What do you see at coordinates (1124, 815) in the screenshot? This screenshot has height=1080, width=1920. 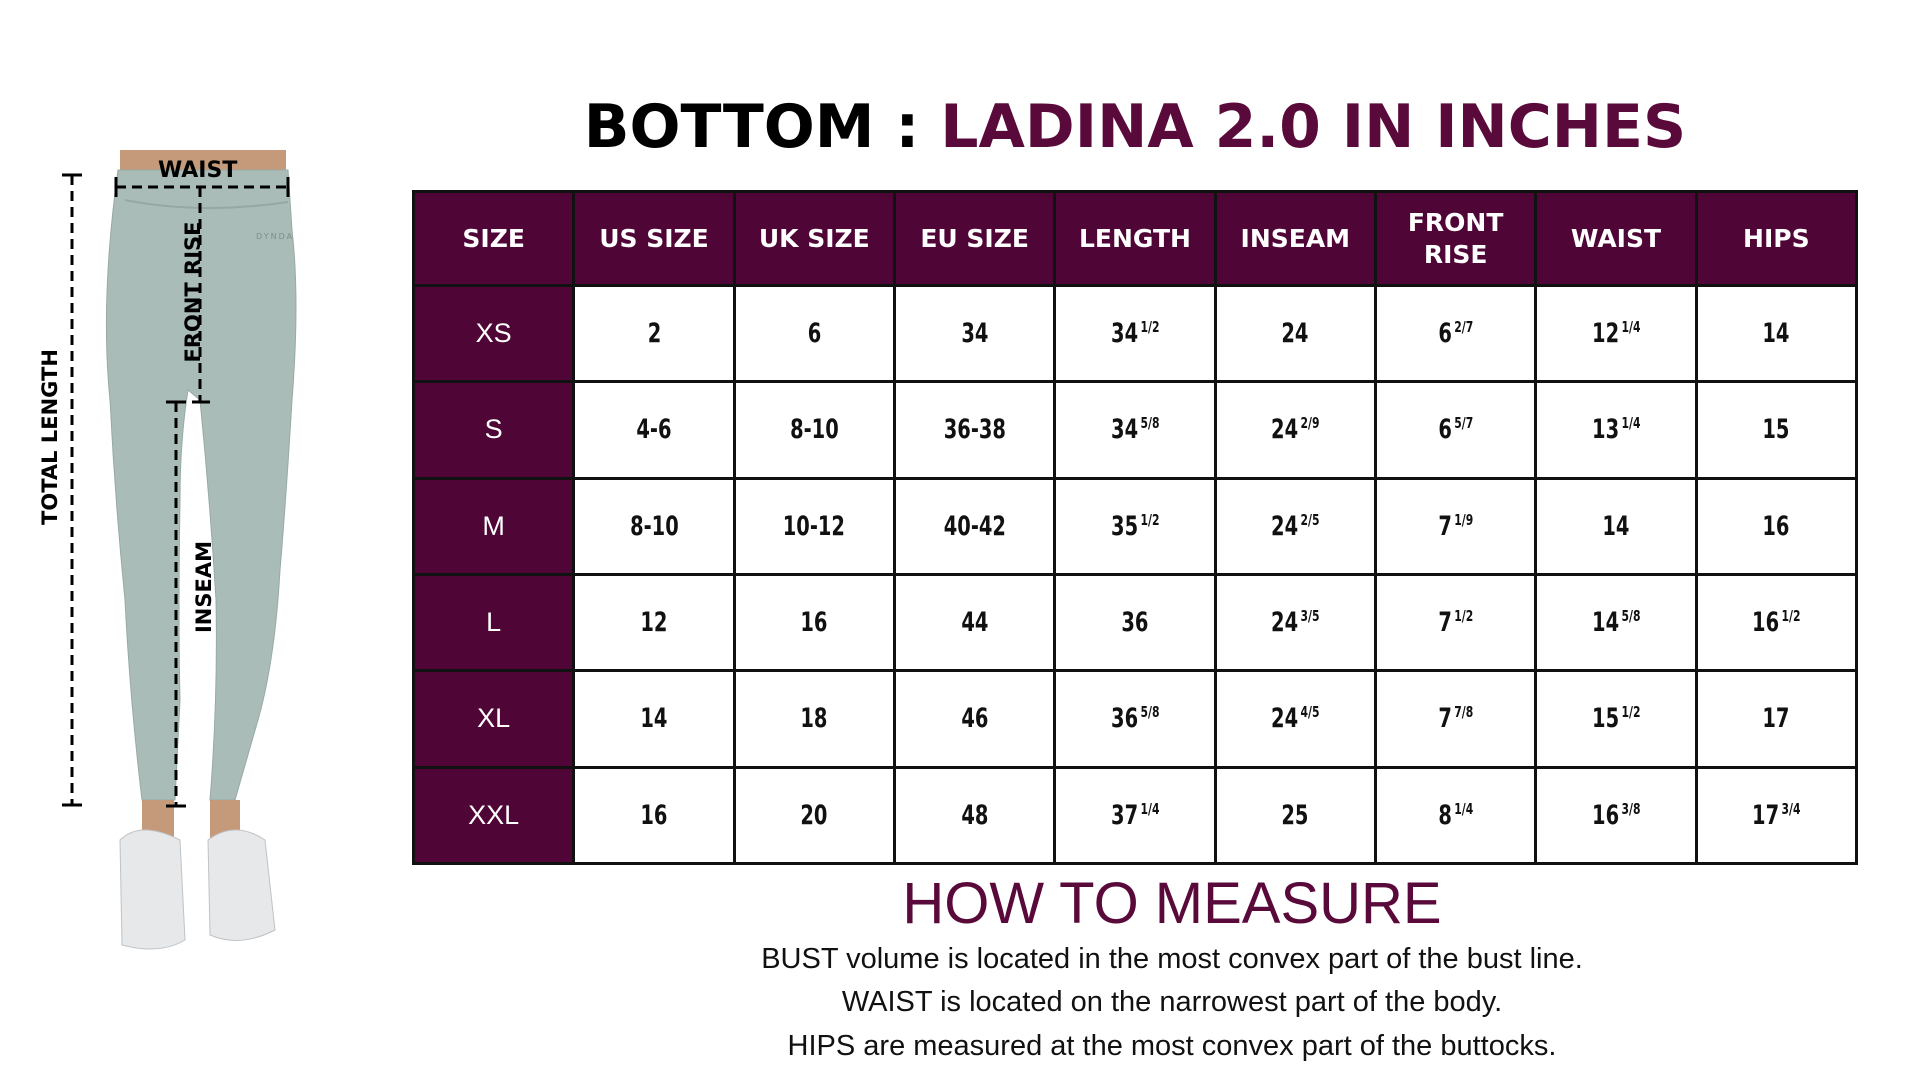 I see `cell-whole: 37` at bounding box center [1124, 815].